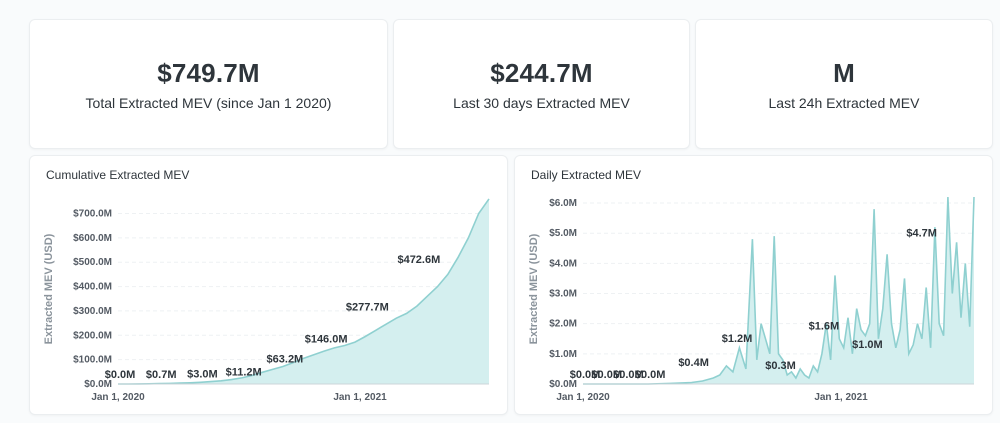 This screenshot has width=1000, height=423. Describe the element at coordinates (563, 203) in the screenshot. I see `y-tick-label: $6.0M` at that location.